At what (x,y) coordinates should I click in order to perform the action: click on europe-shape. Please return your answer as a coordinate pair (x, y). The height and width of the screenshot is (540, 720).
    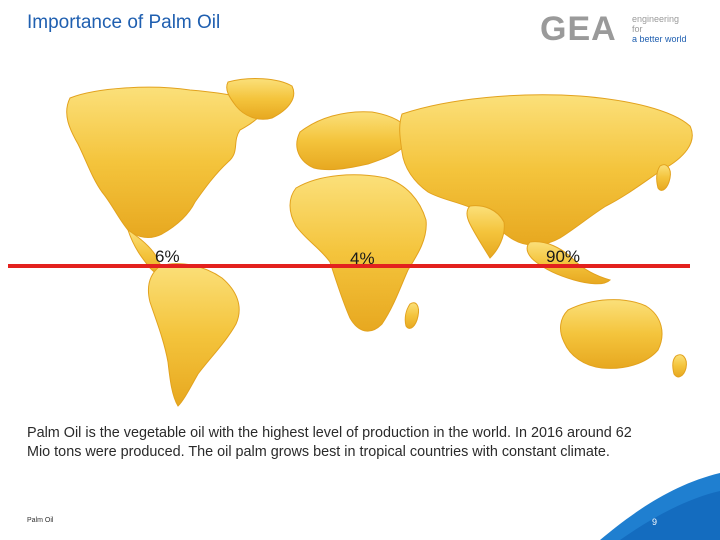
    Looking at the image, I should click on (353, 141).